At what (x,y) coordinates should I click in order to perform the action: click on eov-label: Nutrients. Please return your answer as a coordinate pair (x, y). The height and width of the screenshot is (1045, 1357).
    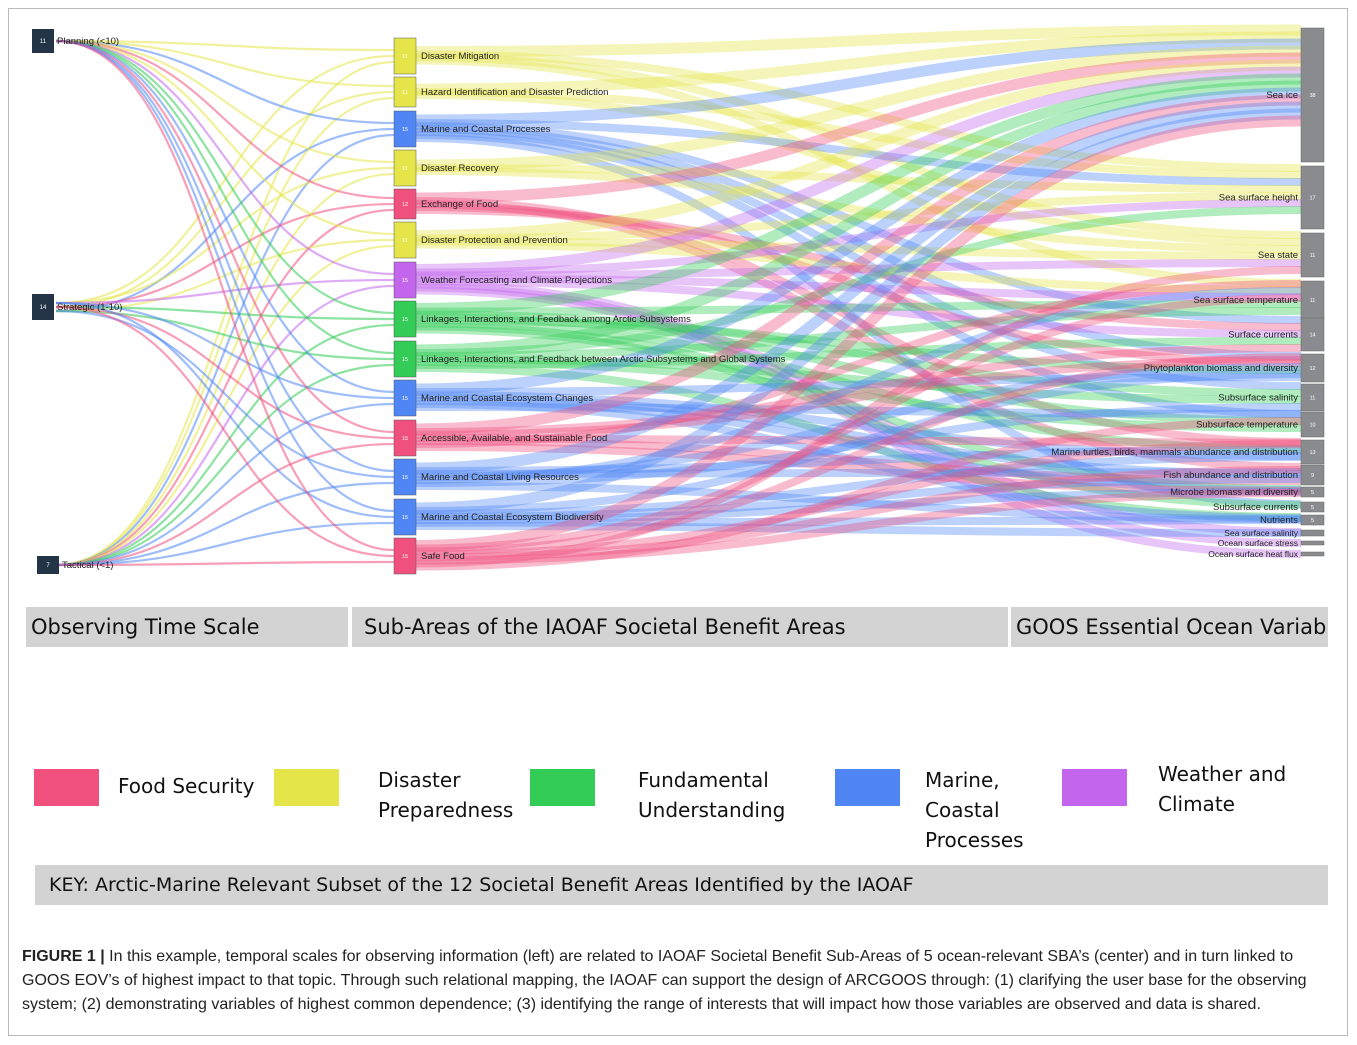
    Looking at the image, I should click on (1279, 520).